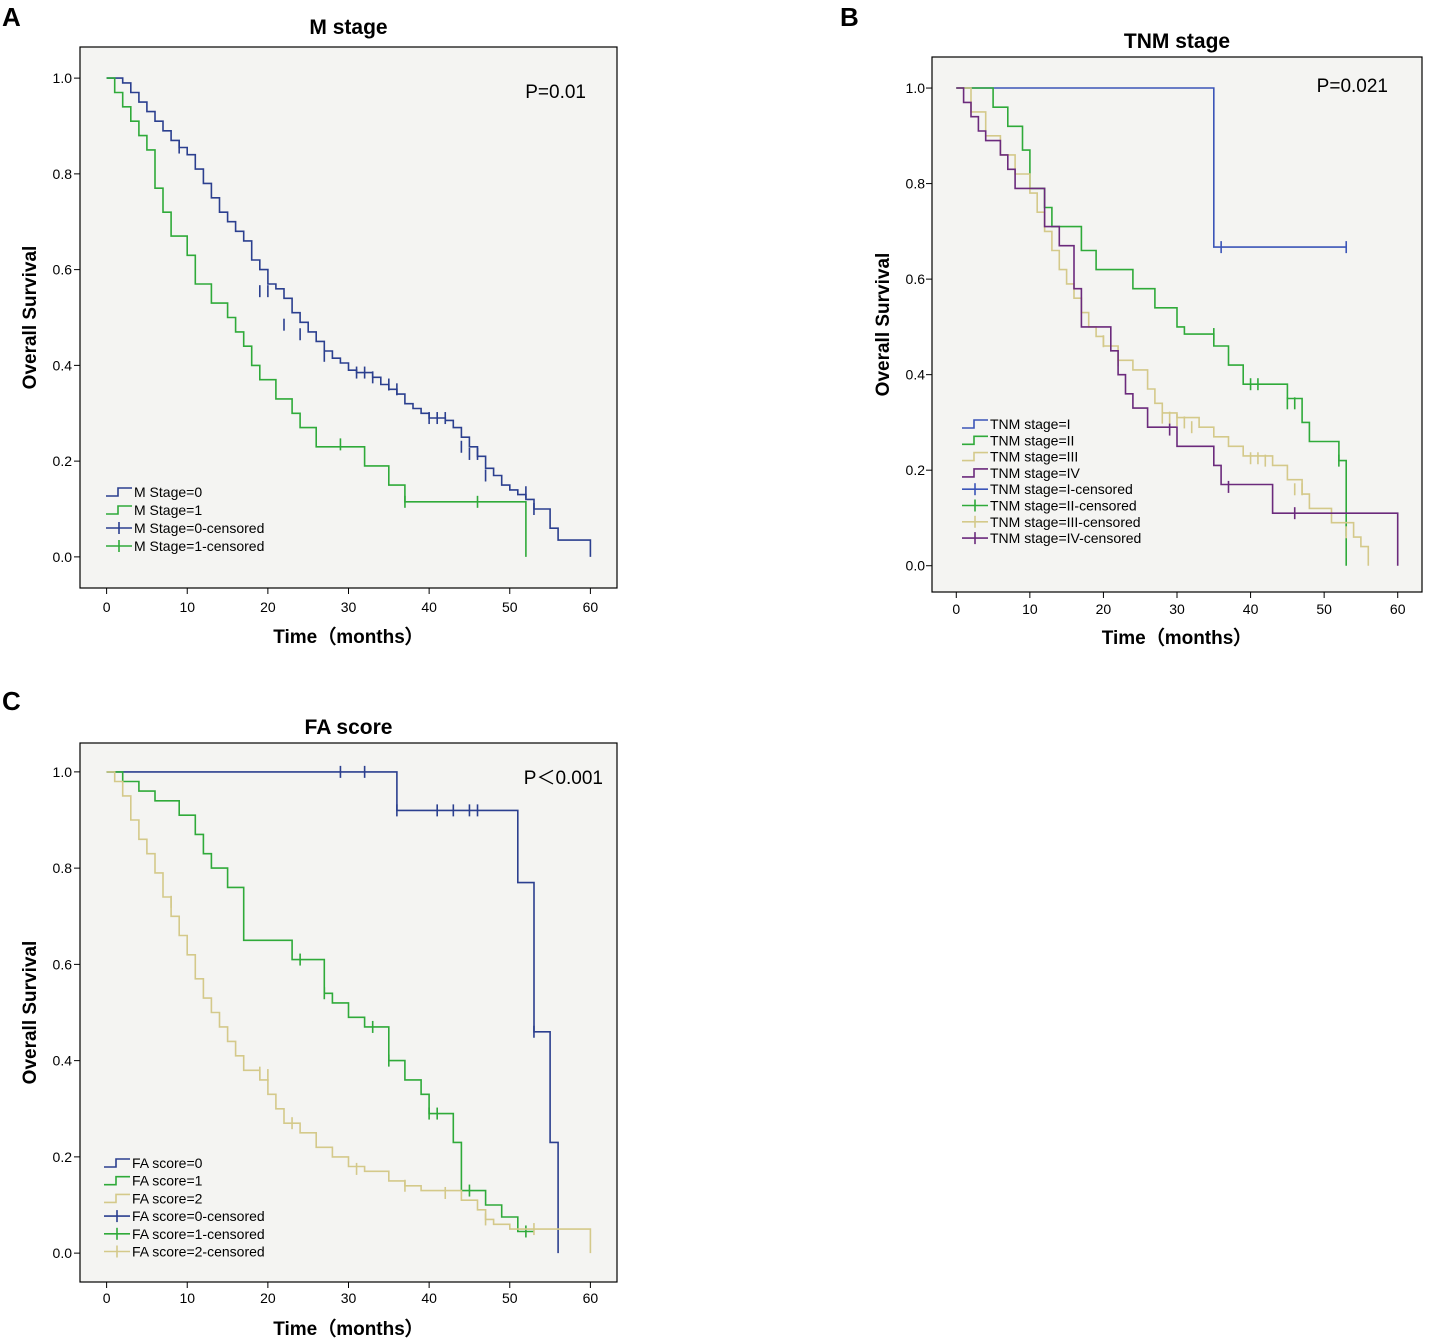 The image size is (1433, 1342). I want to click on p-value-annotation: P＜0.001, so click(563, 778).